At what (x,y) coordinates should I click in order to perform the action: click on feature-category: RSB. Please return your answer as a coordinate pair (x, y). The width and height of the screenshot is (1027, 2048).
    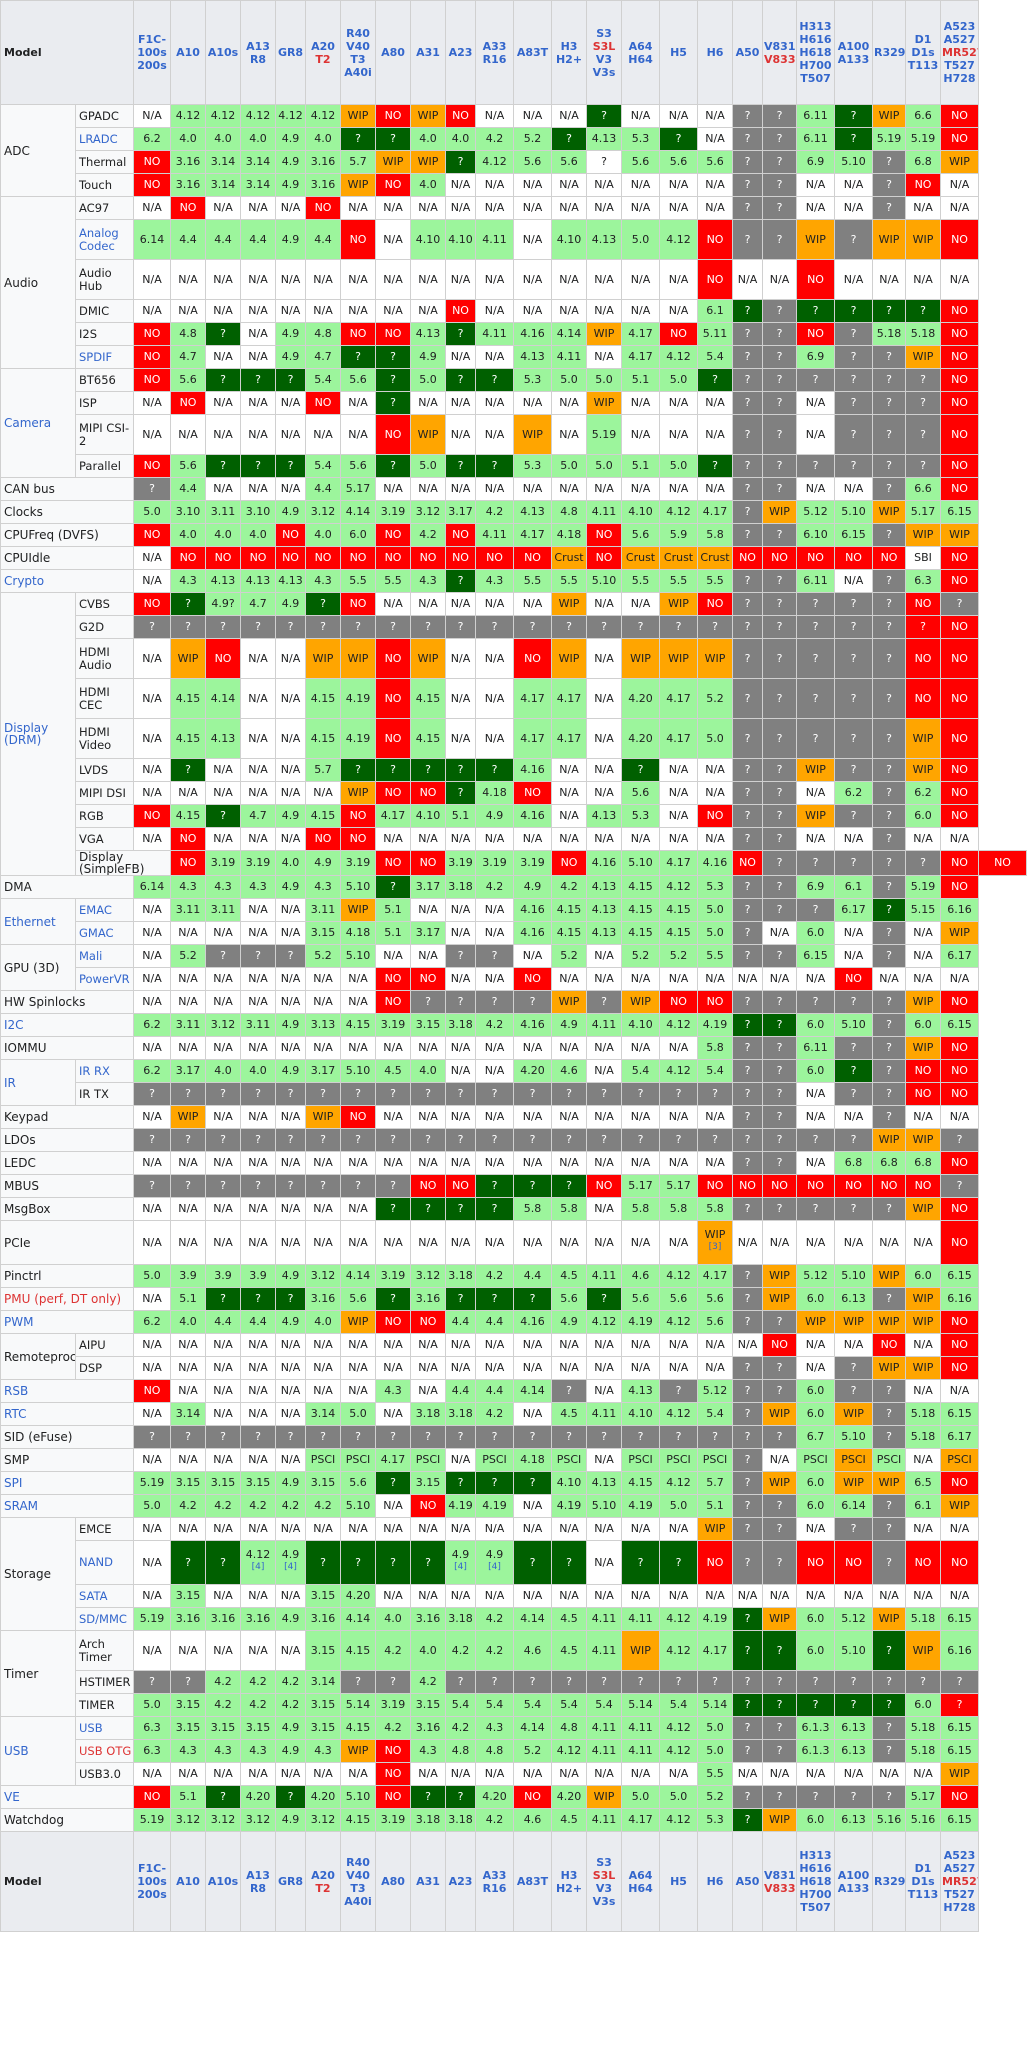
    Looking at the image, I should click on (67, 1391).